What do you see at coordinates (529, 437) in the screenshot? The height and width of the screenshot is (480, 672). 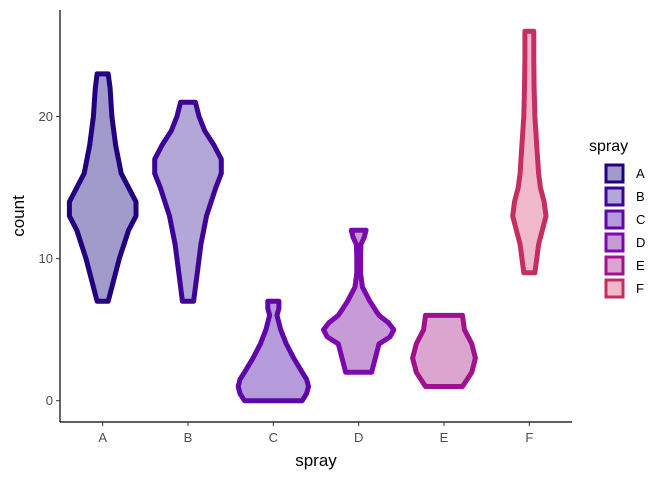 I see `x-tick-label: F` at bounding box center [529, 437].